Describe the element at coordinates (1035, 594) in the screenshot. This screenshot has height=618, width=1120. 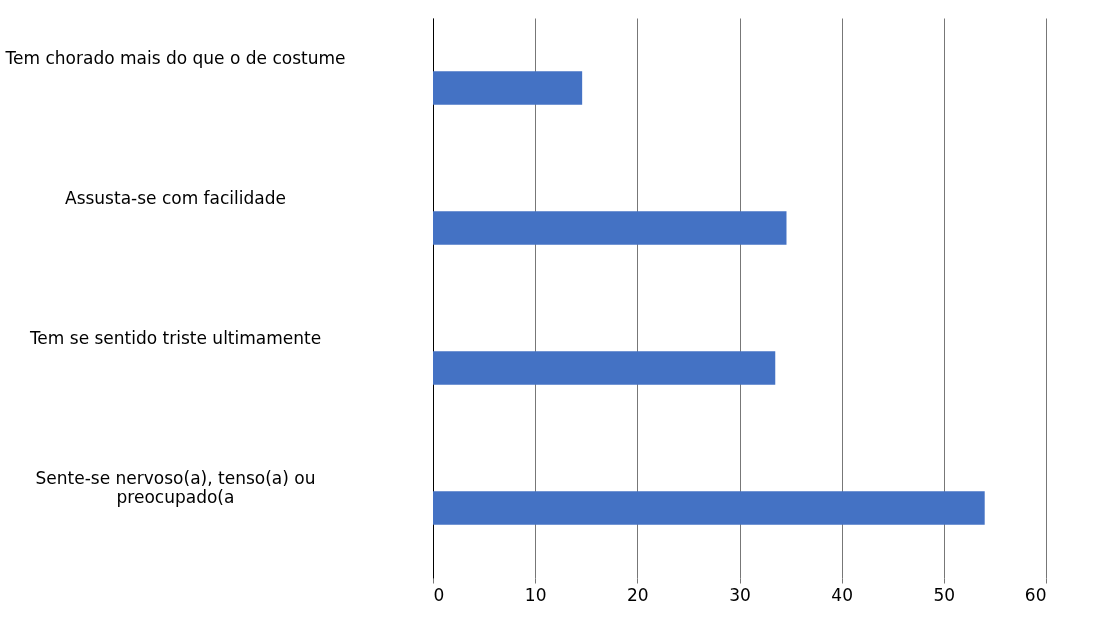
I see `x-tick-label: 60` at that location.